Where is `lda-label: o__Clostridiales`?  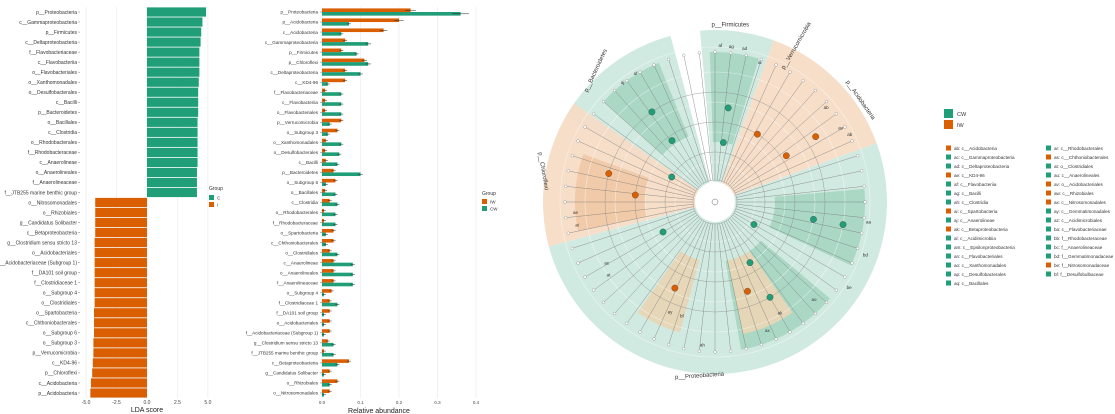 lda-label: o__Clostridiales is located at coordinates (59, 304).